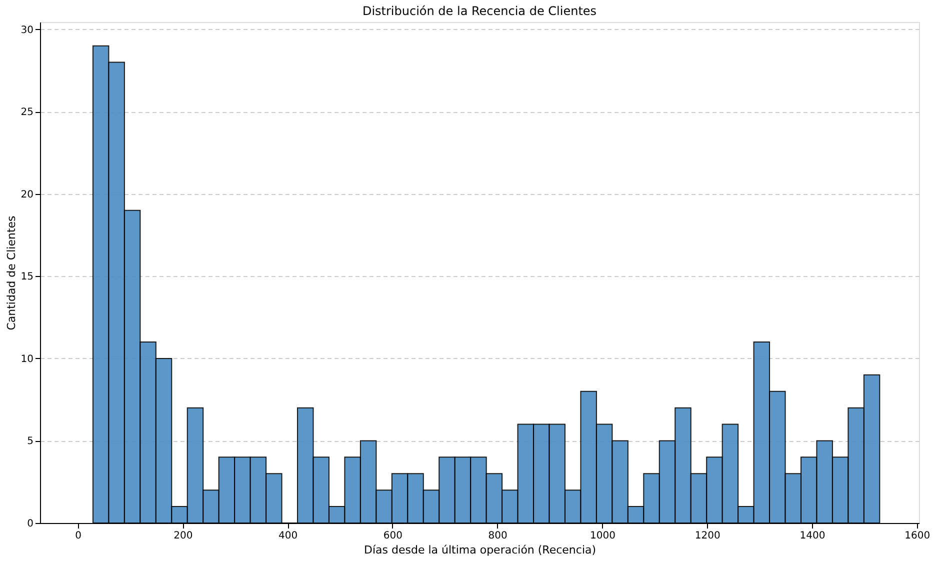  I want to click on x-tick-label: 200, so click(183, 536).